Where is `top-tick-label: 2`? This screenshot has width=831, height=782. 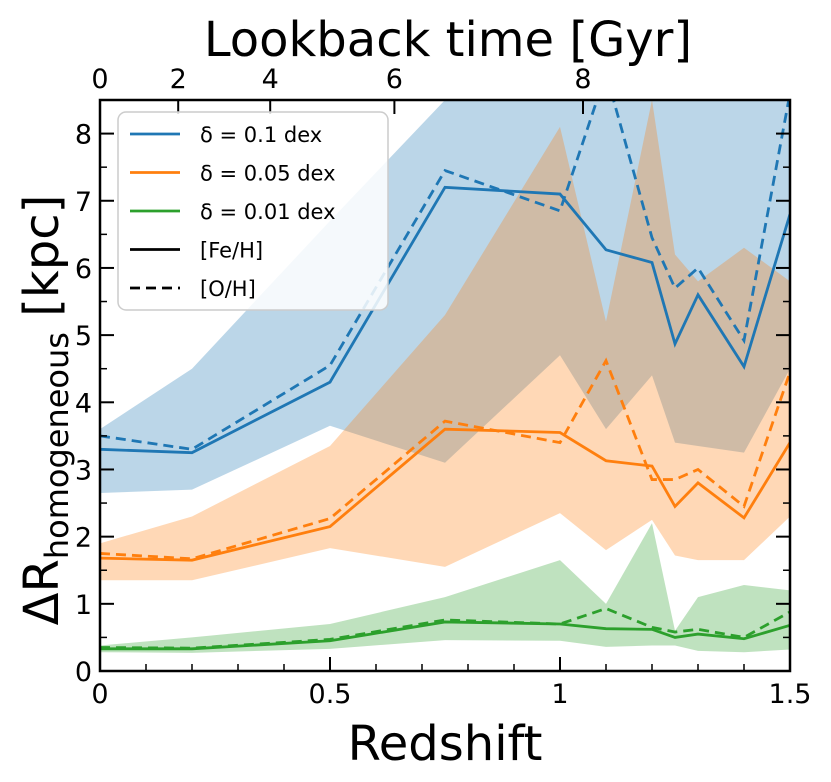
top-tick-label: 2 is located at coordinates (178, 79).